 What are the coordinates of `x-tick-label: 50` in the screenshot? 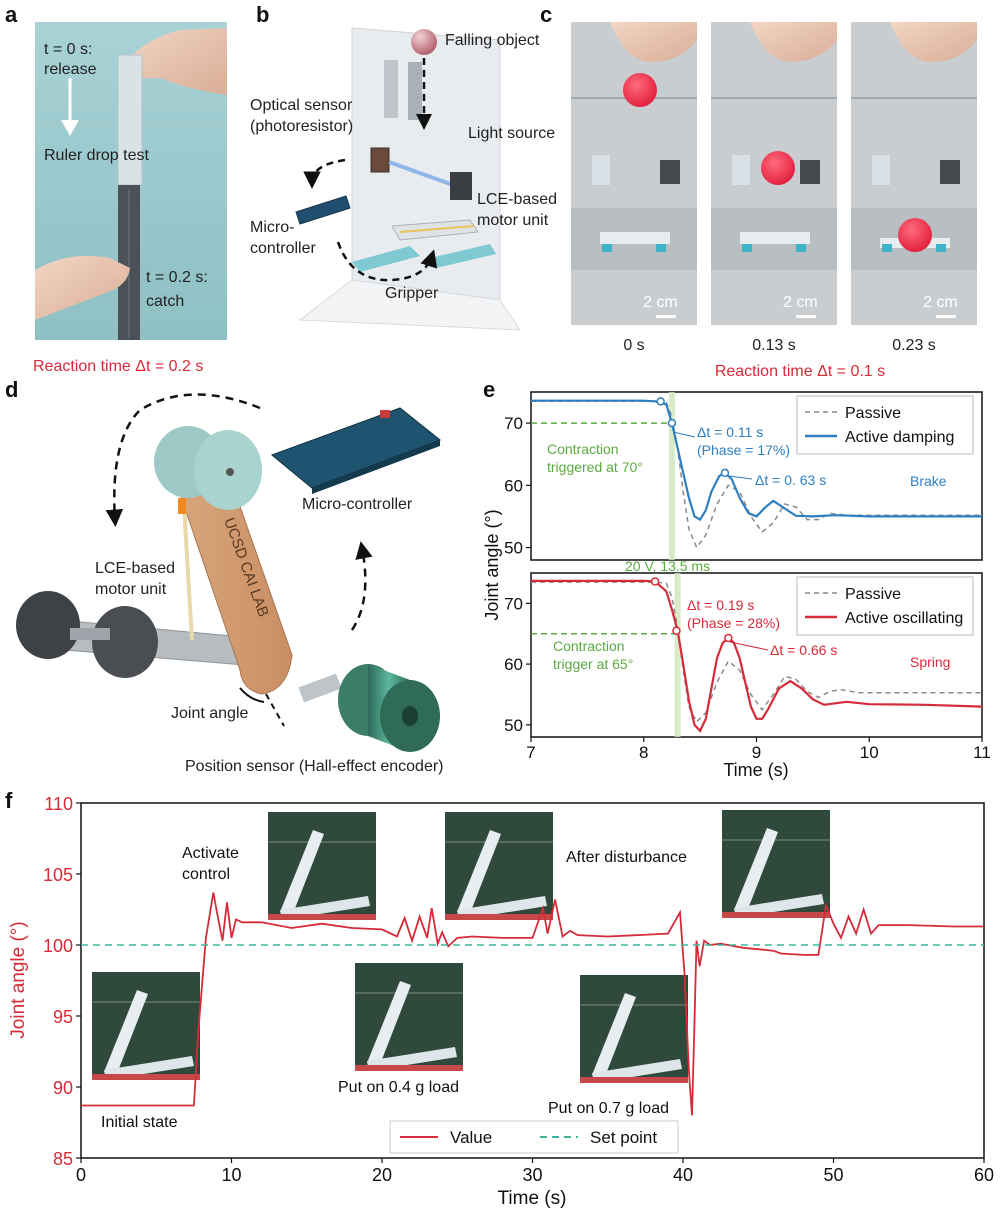 It's located at (833, 1175).